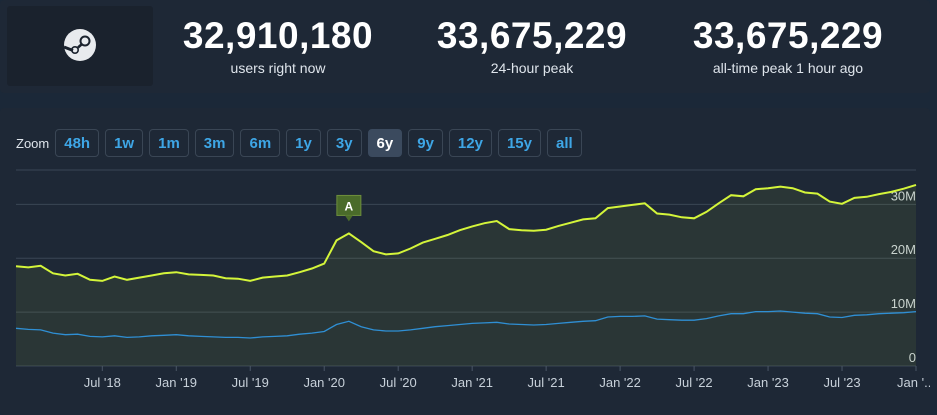  What do you see at coordinates (278, 35) in the screenshot?
I see `current-users-value: 32,910,180` at bounding box center [278, 35].